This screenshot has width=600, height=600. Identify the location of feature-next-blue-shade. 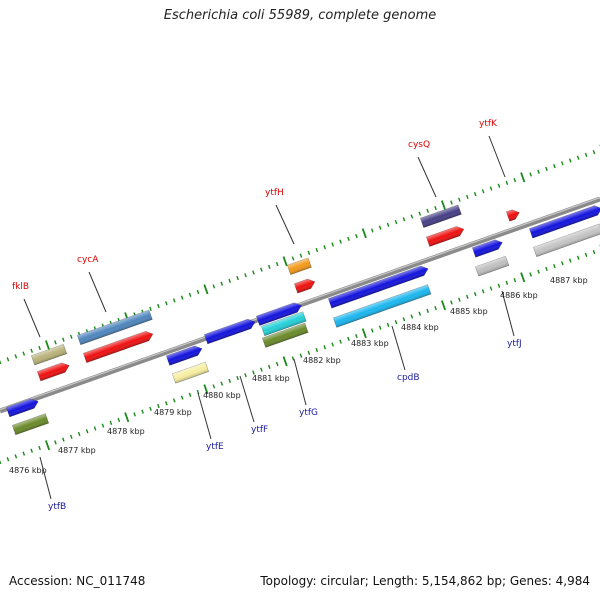
(564, 222).